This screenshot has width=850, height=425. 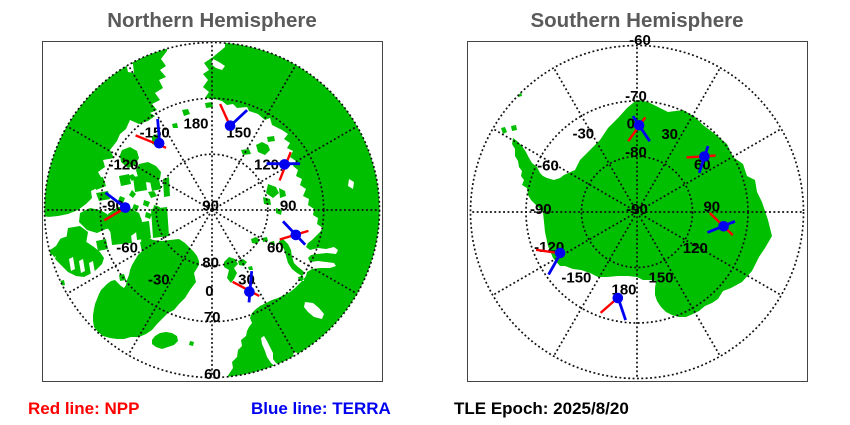 What do you see at coordinates (636, 96) in the screenshot?
I see `svg-text: -70` at bounding box center [636, 96].